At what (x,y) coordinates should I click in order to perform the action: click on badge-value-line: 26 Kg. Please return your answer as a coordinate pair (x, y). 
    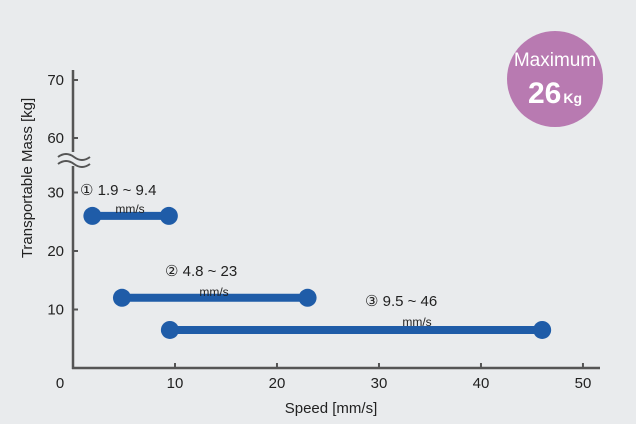
    Looking at the image, I should click on (555, 93).